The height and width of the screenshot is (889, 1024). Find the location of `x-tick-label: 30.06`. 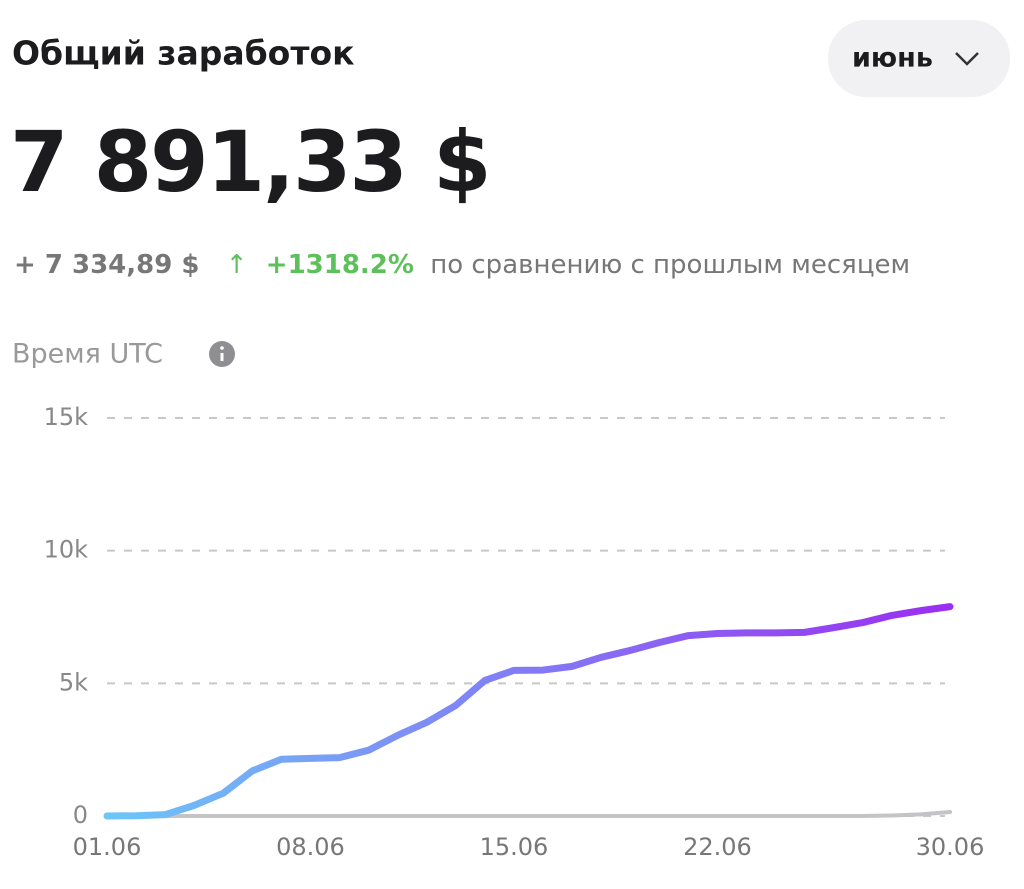

x-tick-label: 30.06 is located at coordinates (950, 847).